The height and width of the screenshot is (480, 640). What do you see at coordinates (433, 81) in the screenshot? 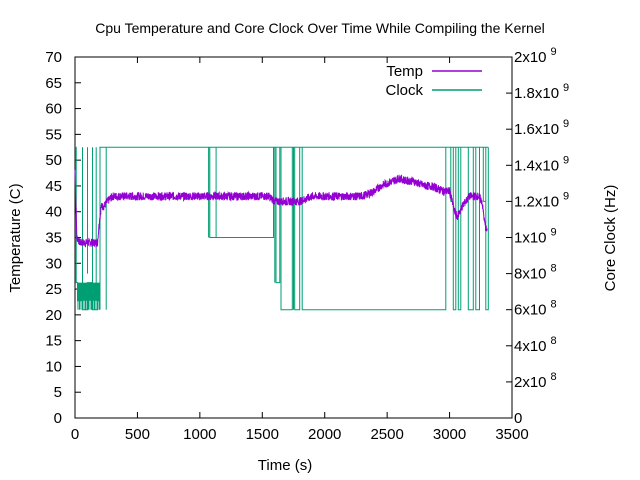
I see `legend: Temp Clock` at bounding box center [433, 81].